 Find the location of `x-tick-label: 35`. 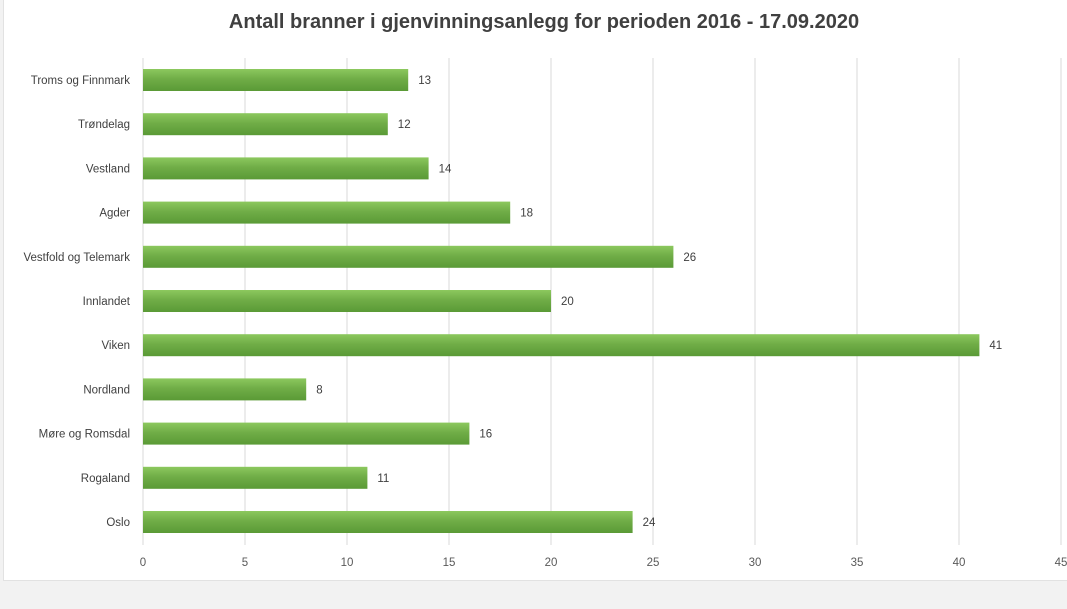

x-tick-label: 35 is located at coordinates (857, 563).